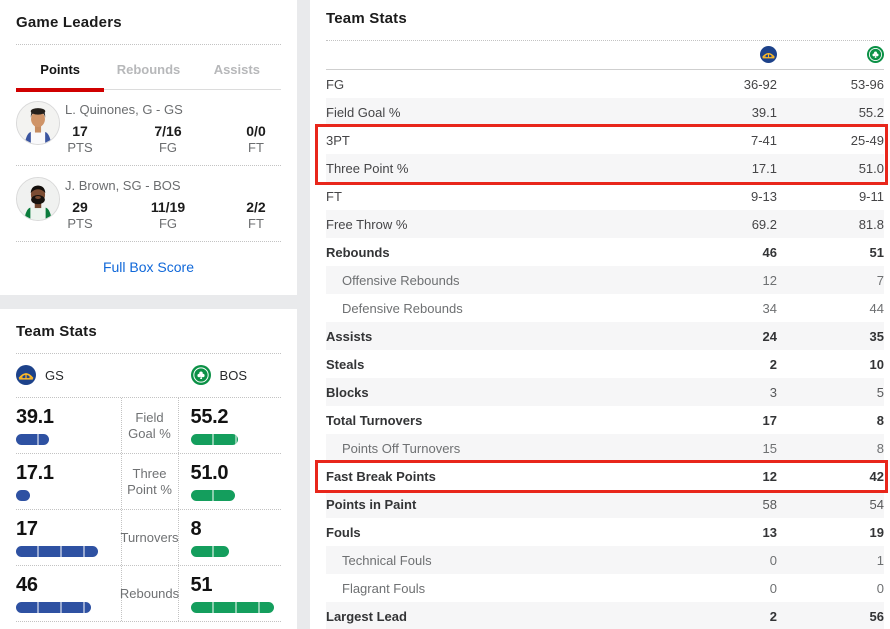  Describe the element at coordinates (338, 140) in the screenshot. I see `stat-name: 3PT` at that location.